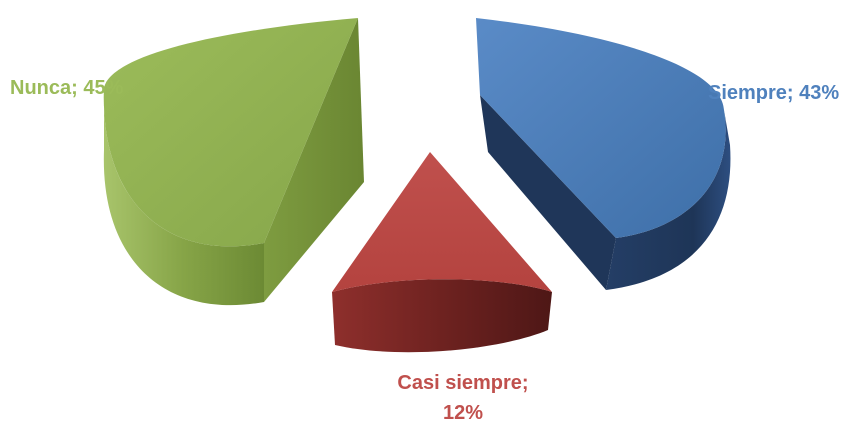 The image size is (861, 431). What do you see at coordinates (183, 197) in the screenshot?
I see `slice-nunca-side` at bounding box center [183, 197].